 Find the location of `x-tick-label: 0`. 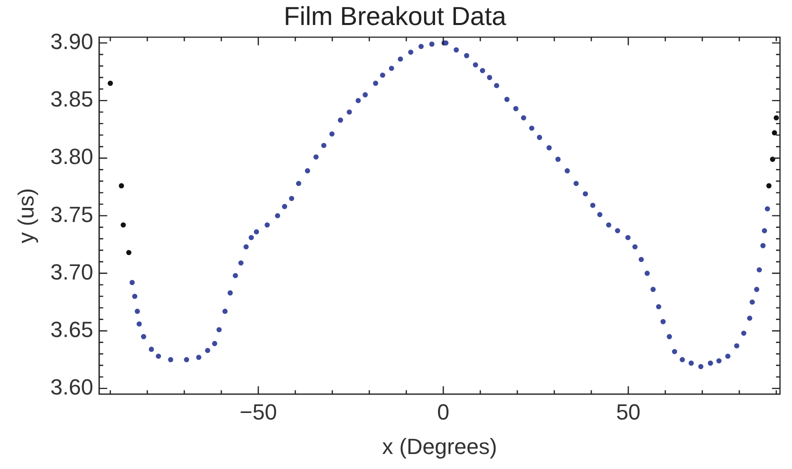

x-tick-label: 0 is located at coordinates (443, 411).